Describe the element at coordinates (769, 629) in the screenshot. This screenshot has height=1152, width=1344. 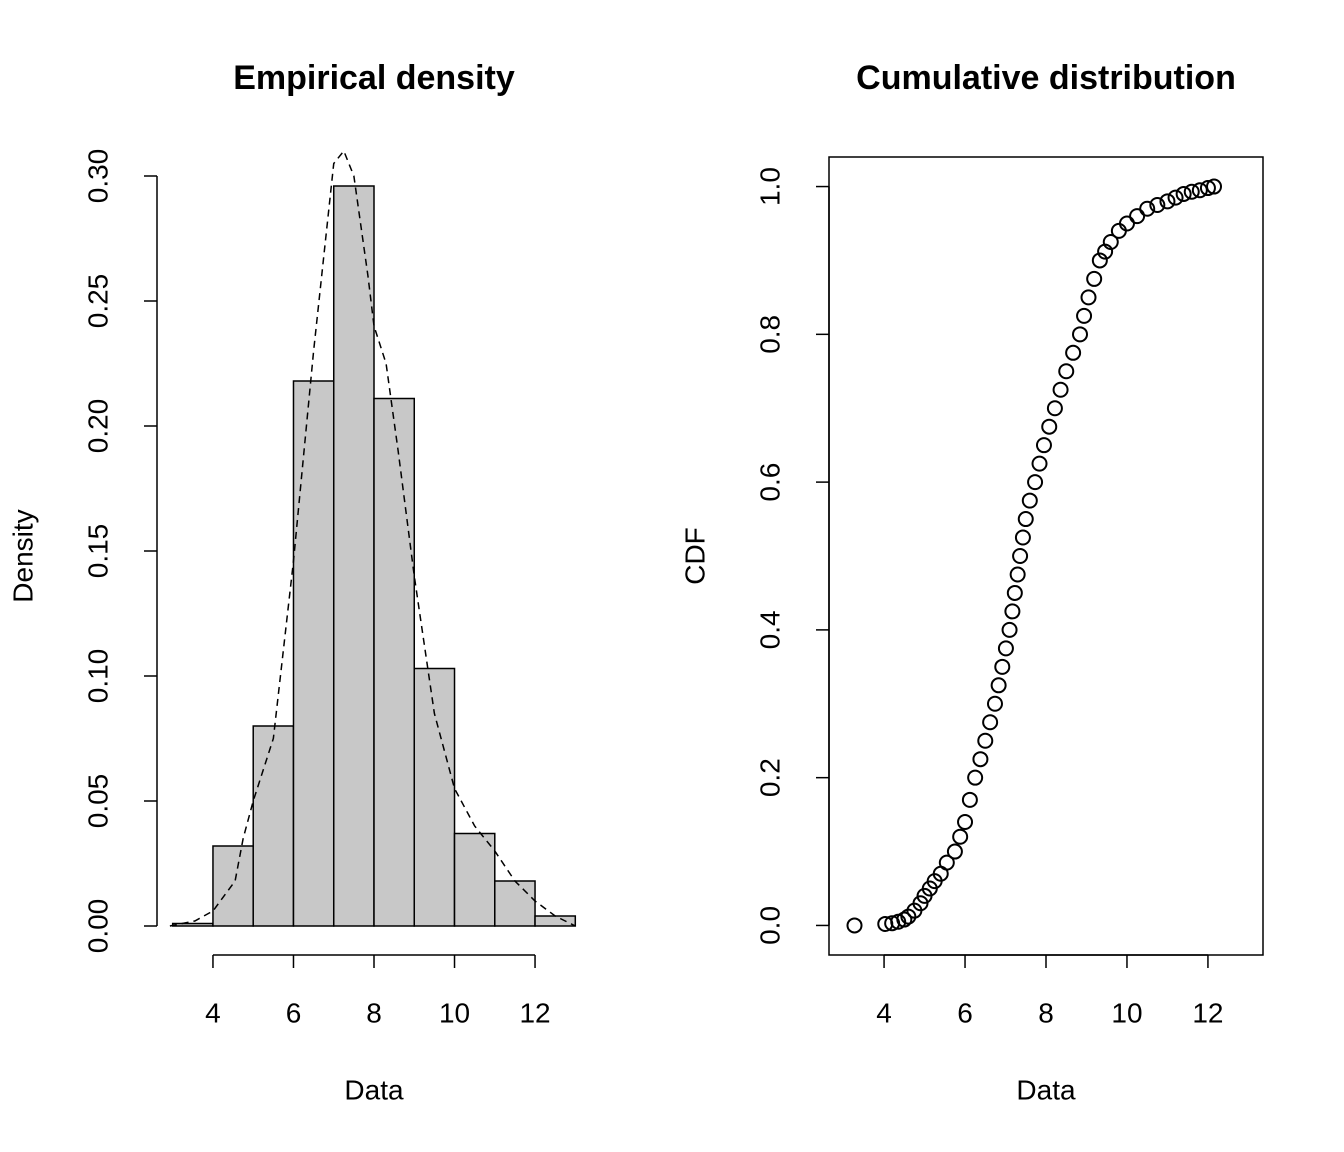
I see `y-tick-label: 0.4` at that location.